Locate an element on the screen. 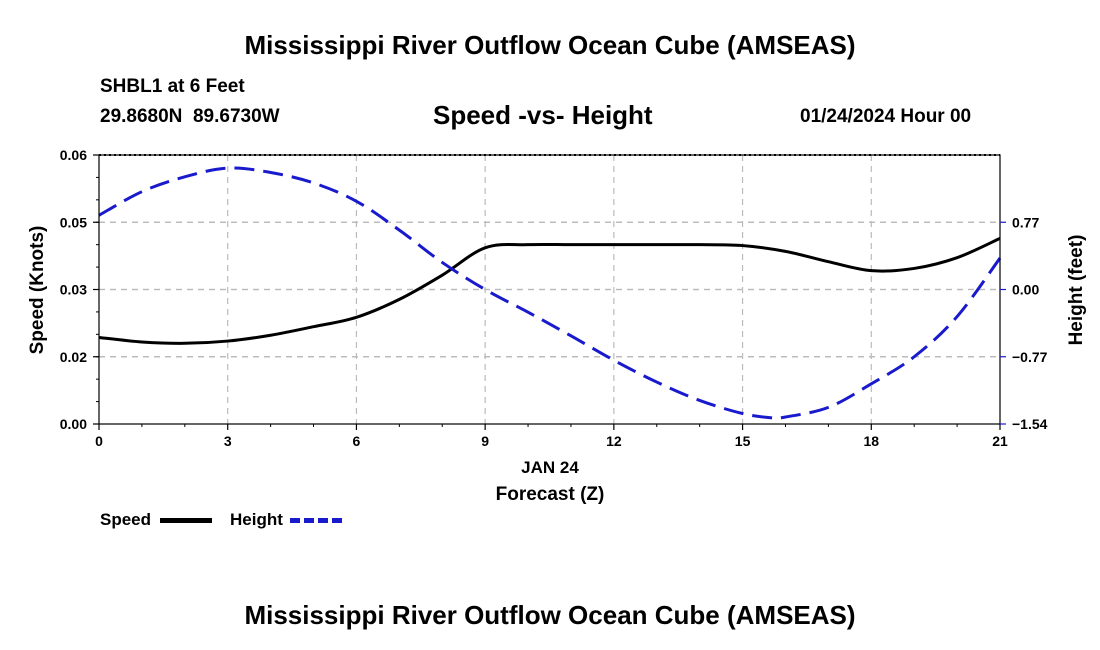 This screenshot has height=650, width=1100. y-left-tick-label: 0.03 is located at coordinates (73, 290).